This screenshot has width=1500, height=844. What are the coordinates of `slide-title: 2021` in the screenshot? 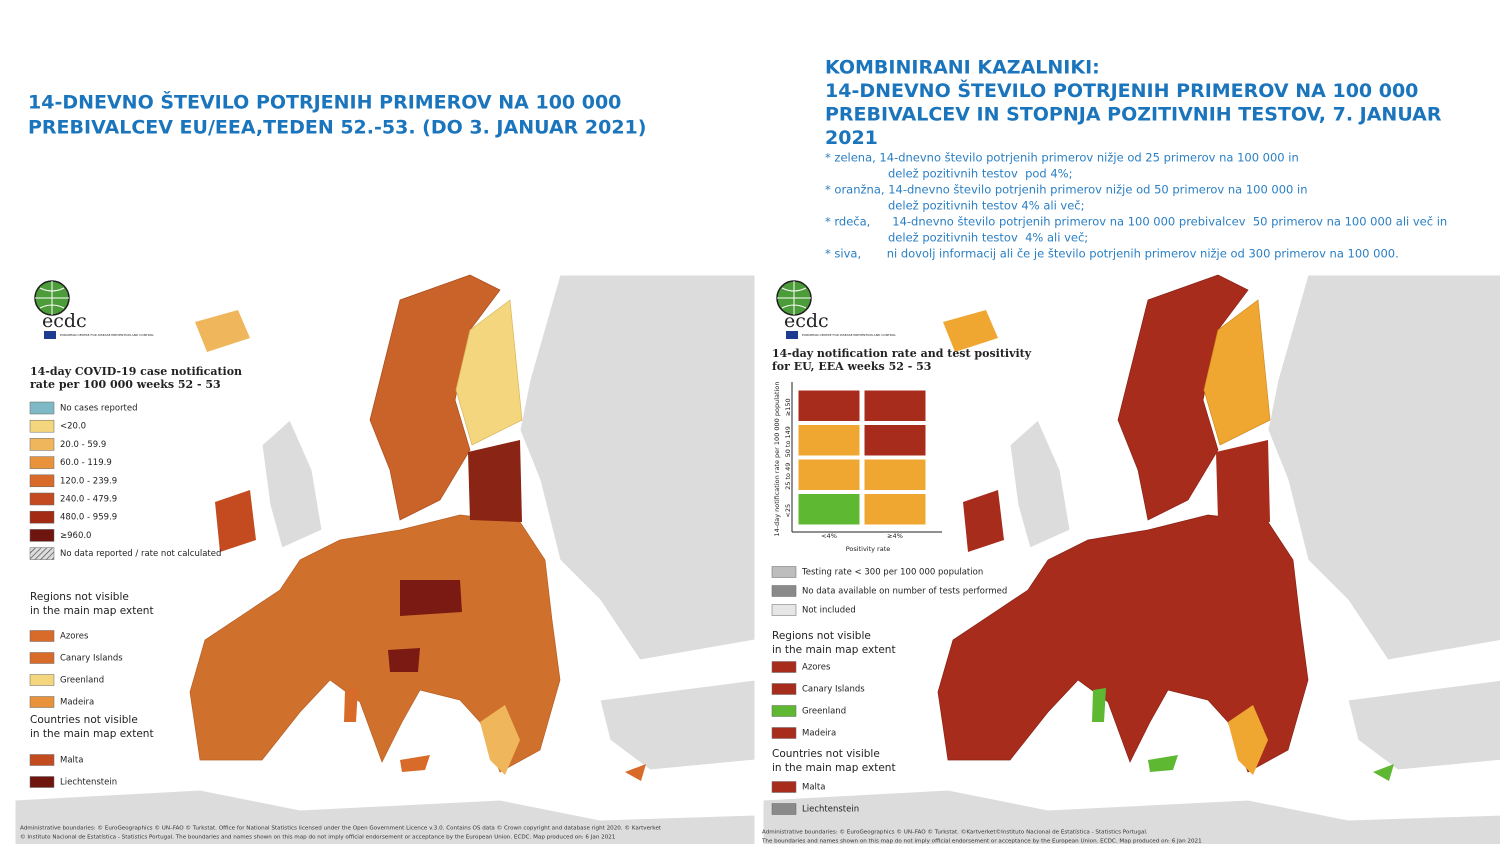 It's located at (851, 138).